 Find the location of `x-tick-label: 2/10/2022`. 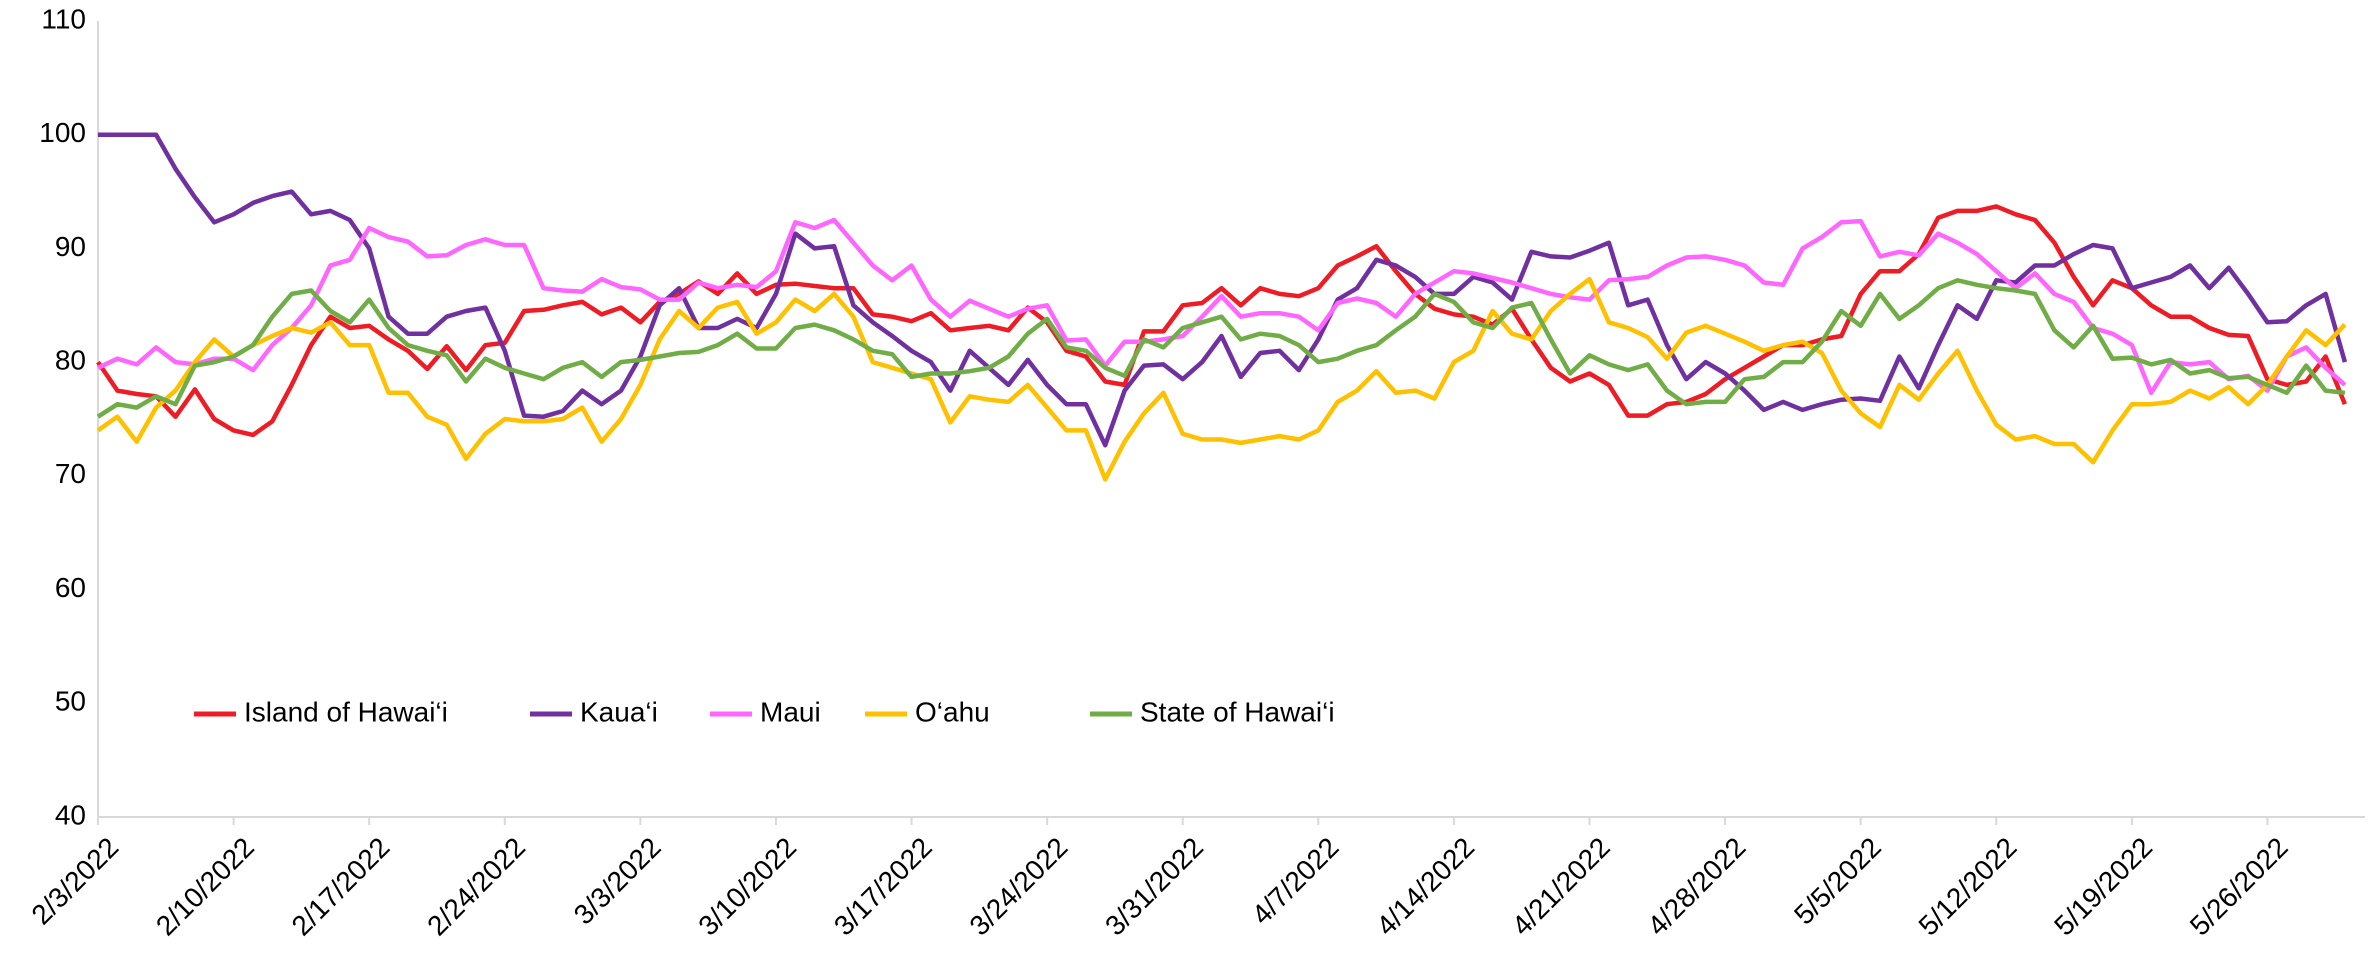

x-tick-label: 2/10/2022 is located at coordinates (205, 886).